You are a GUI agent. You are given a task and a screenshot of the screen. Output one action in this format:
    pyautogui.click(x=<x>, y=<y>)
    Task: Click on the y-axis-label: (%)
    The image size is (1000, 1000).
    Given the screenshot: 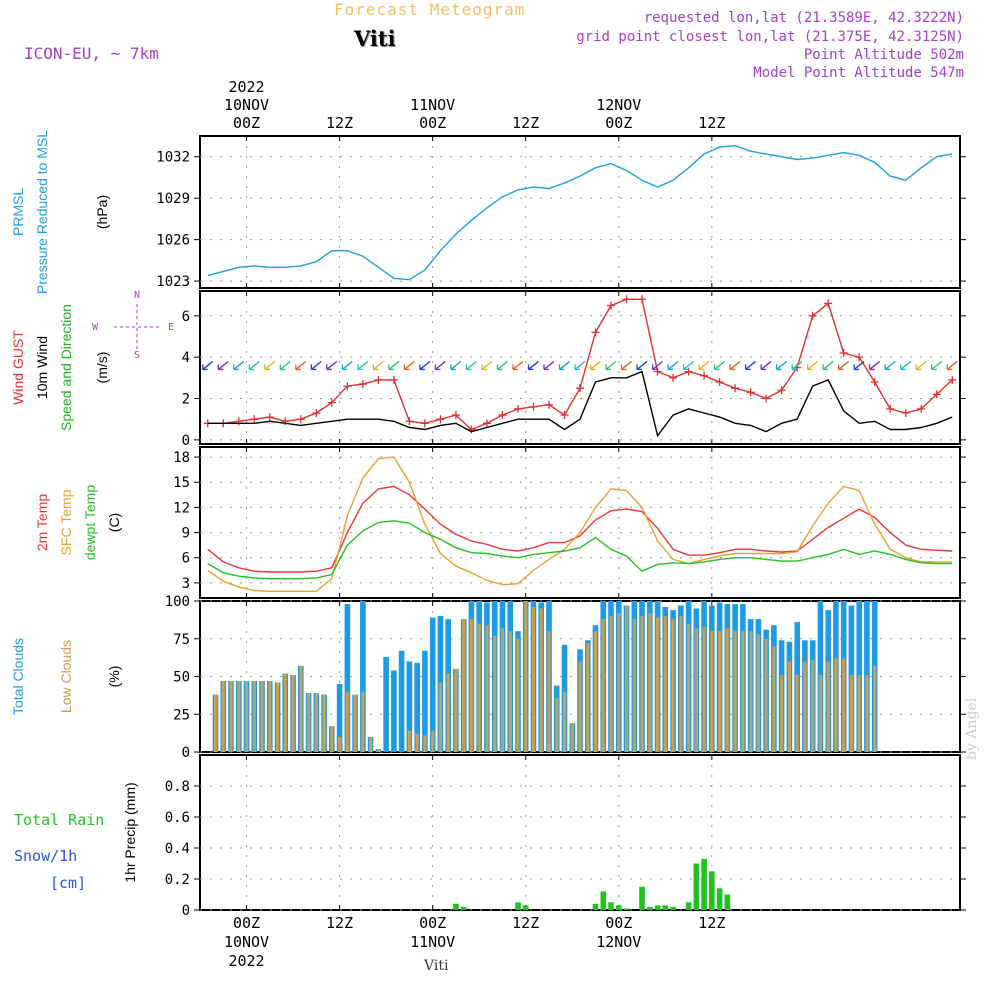 What is the action you would take?
    pyautogui.click(x=114, y=677)
    